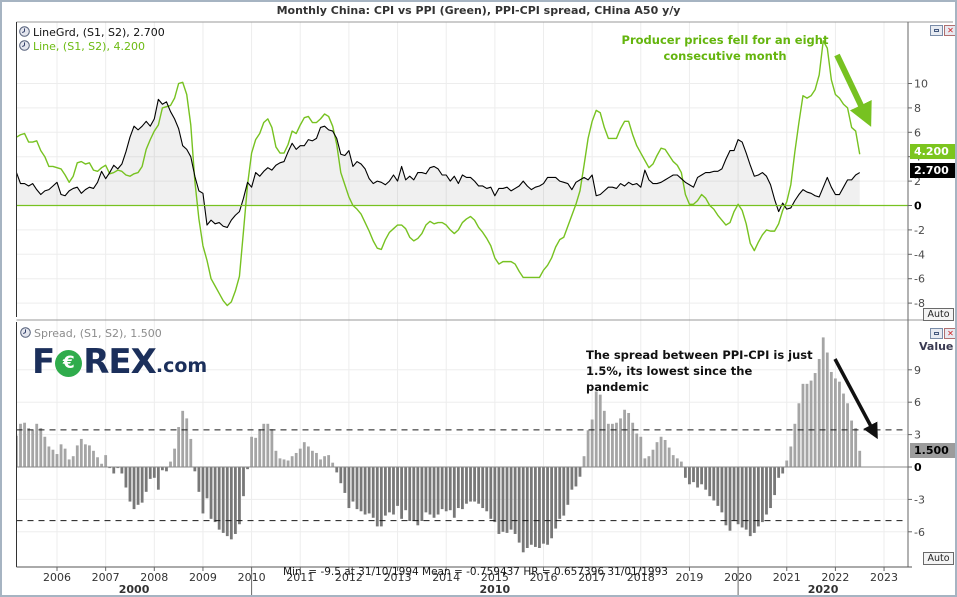 The width and height of the screenshot is (957, 597). What do you see at coordinates (544, 577) in the screenshot?
I see `svg-text: 2016` at bounding box center [544, 577].